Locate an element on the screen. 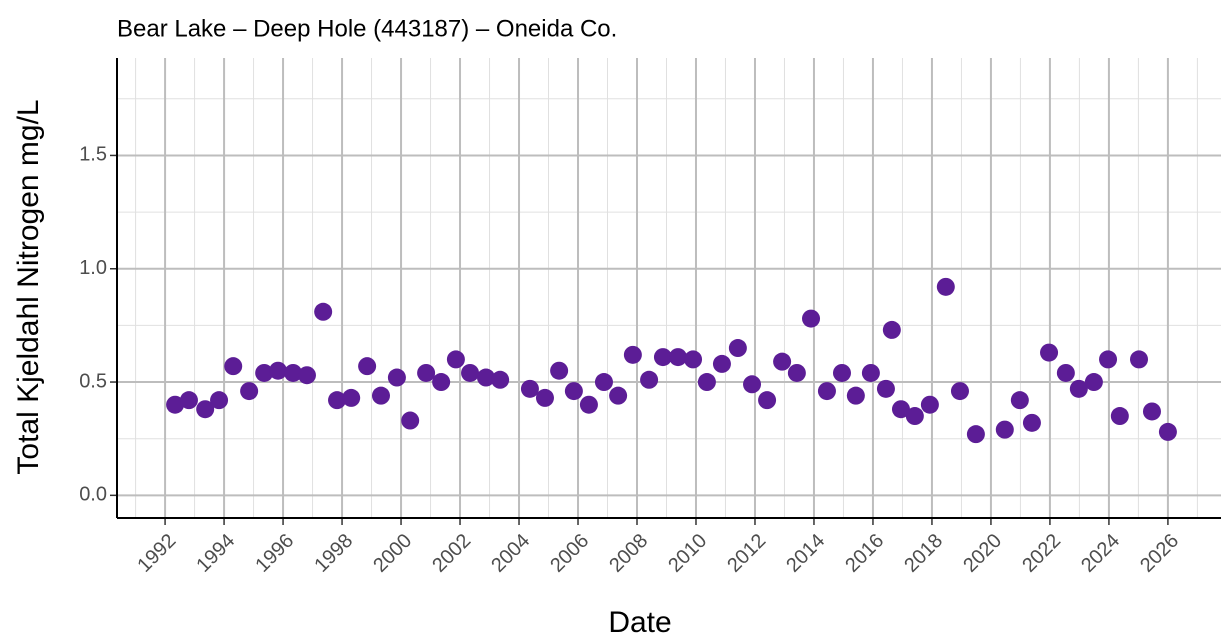 This screenshot has width=1221, height=643. x-tick-label: 2006 is located at coordinates (569, 553).